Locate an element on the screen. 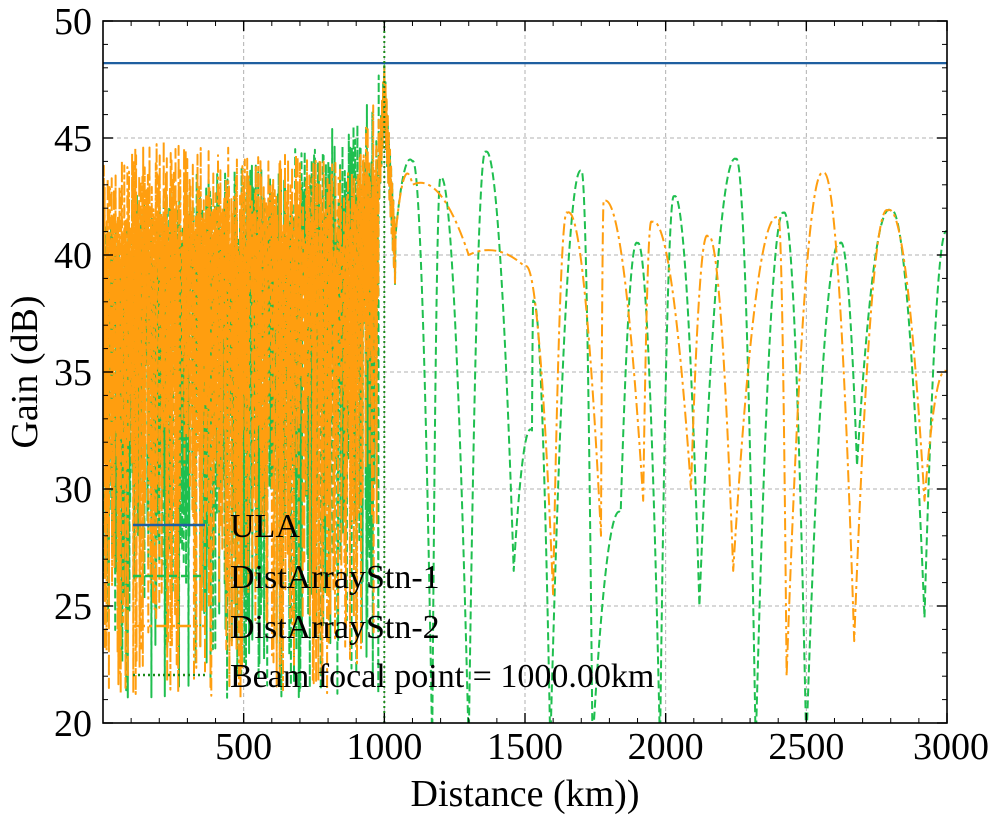 This screenshot has width=996, height=822. legend-entry-beam-focal-point: Beam focal point = 1000.00km is located at coordinates (393, 676).